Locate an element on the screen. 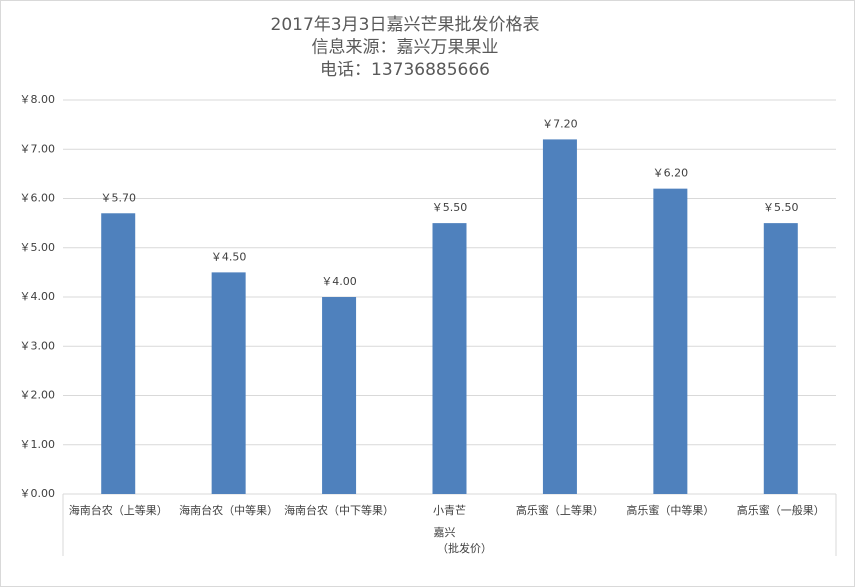 The image size is (855, 587). y-tick-label: ￥0.00 is located at coordinates (38, 493).